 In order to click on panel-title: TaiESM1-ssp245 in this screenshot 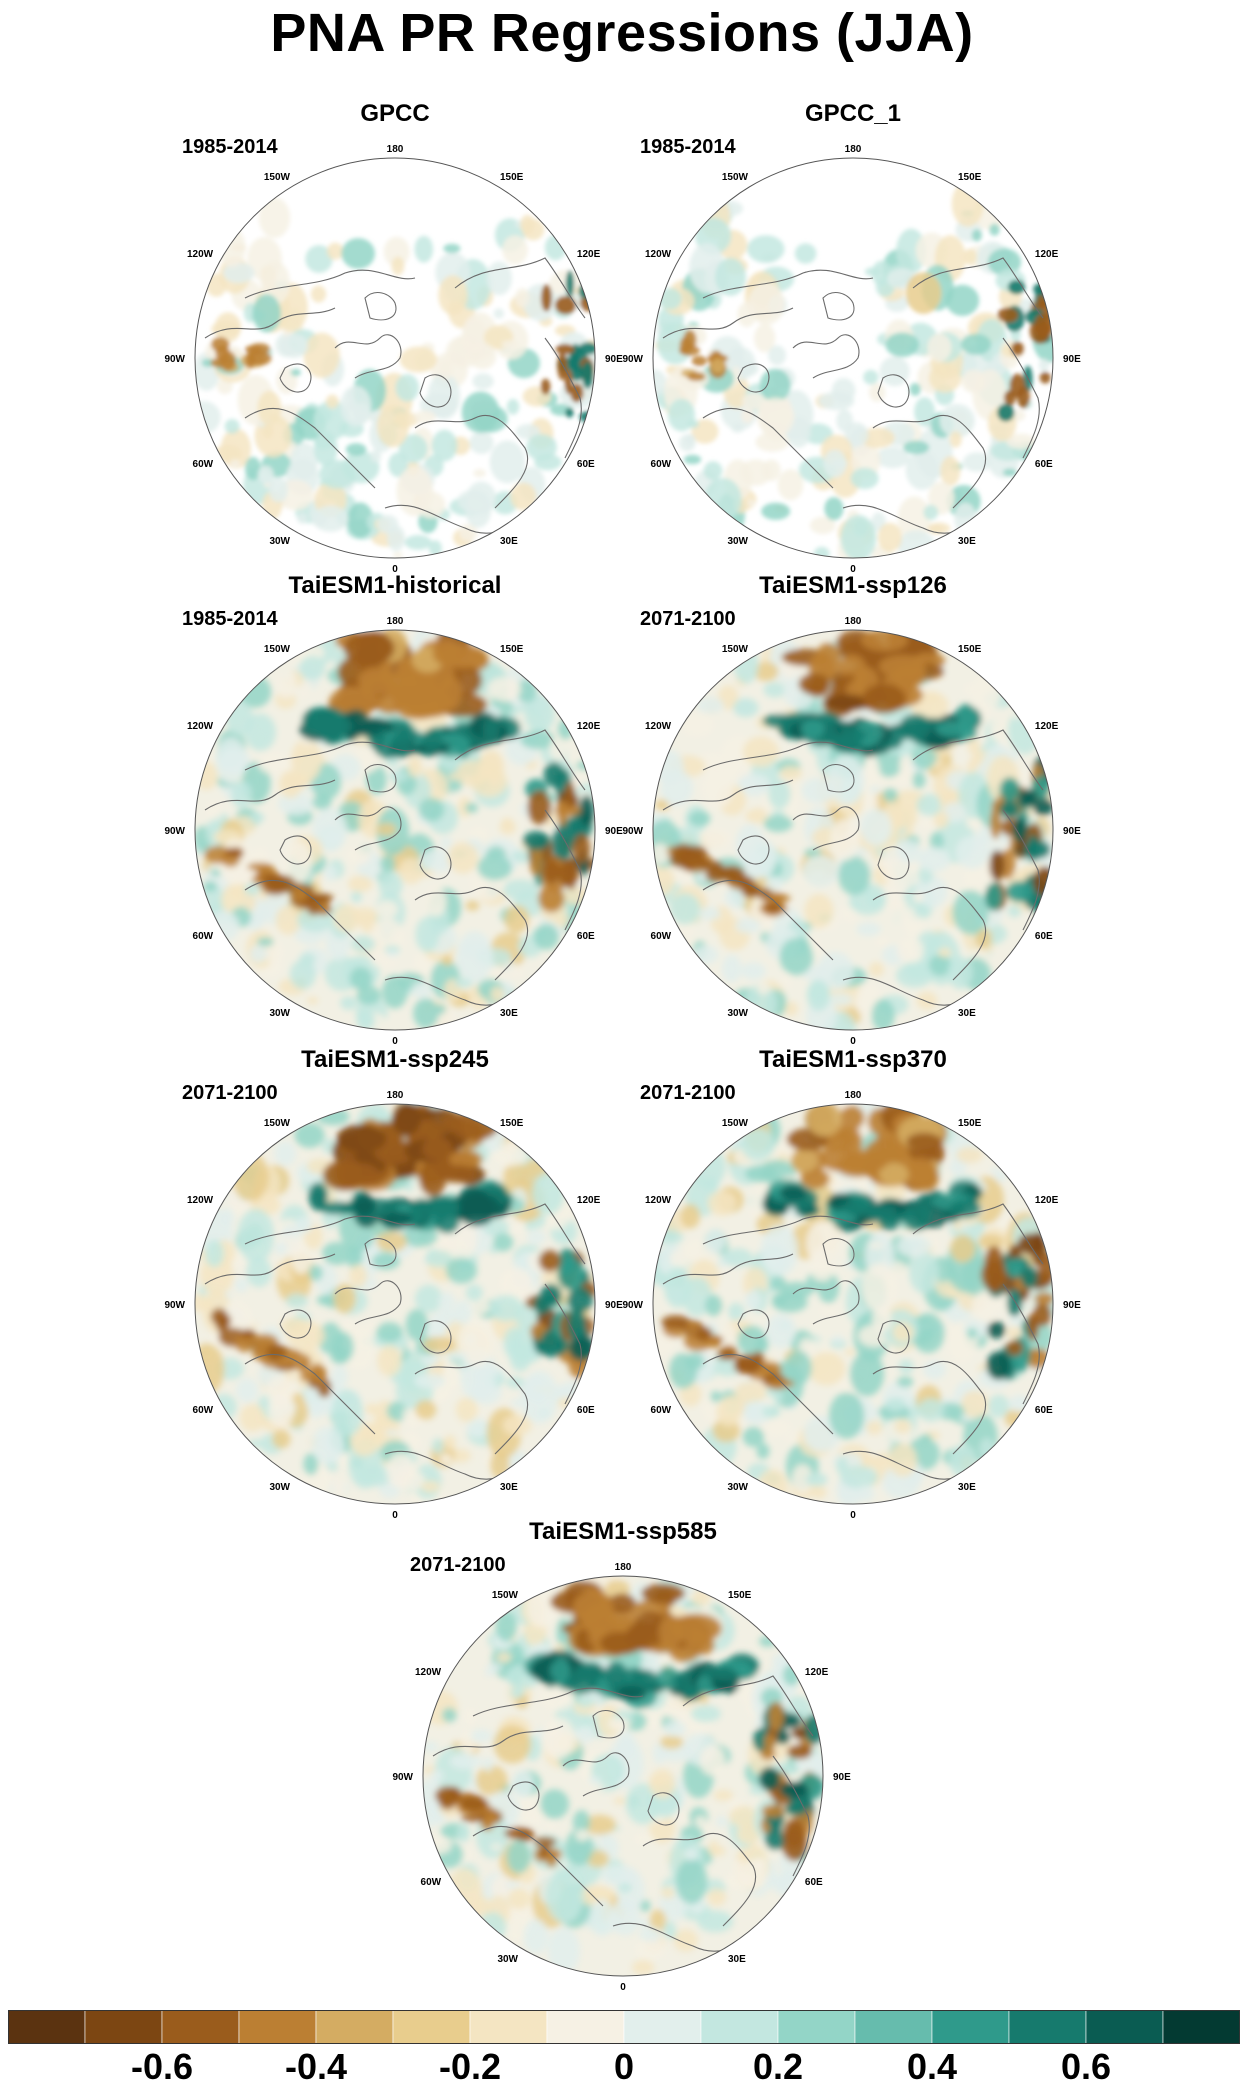, I will do `click(395, 1059)`.